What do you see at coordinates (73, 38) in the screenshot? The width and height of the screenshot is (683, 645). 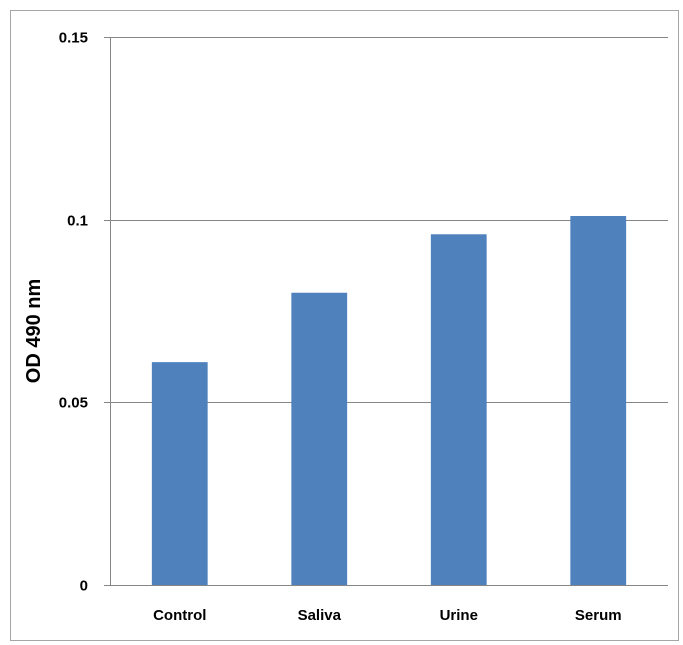 I see `y-tick-label: 0.15` at bounding box center [73, 38].